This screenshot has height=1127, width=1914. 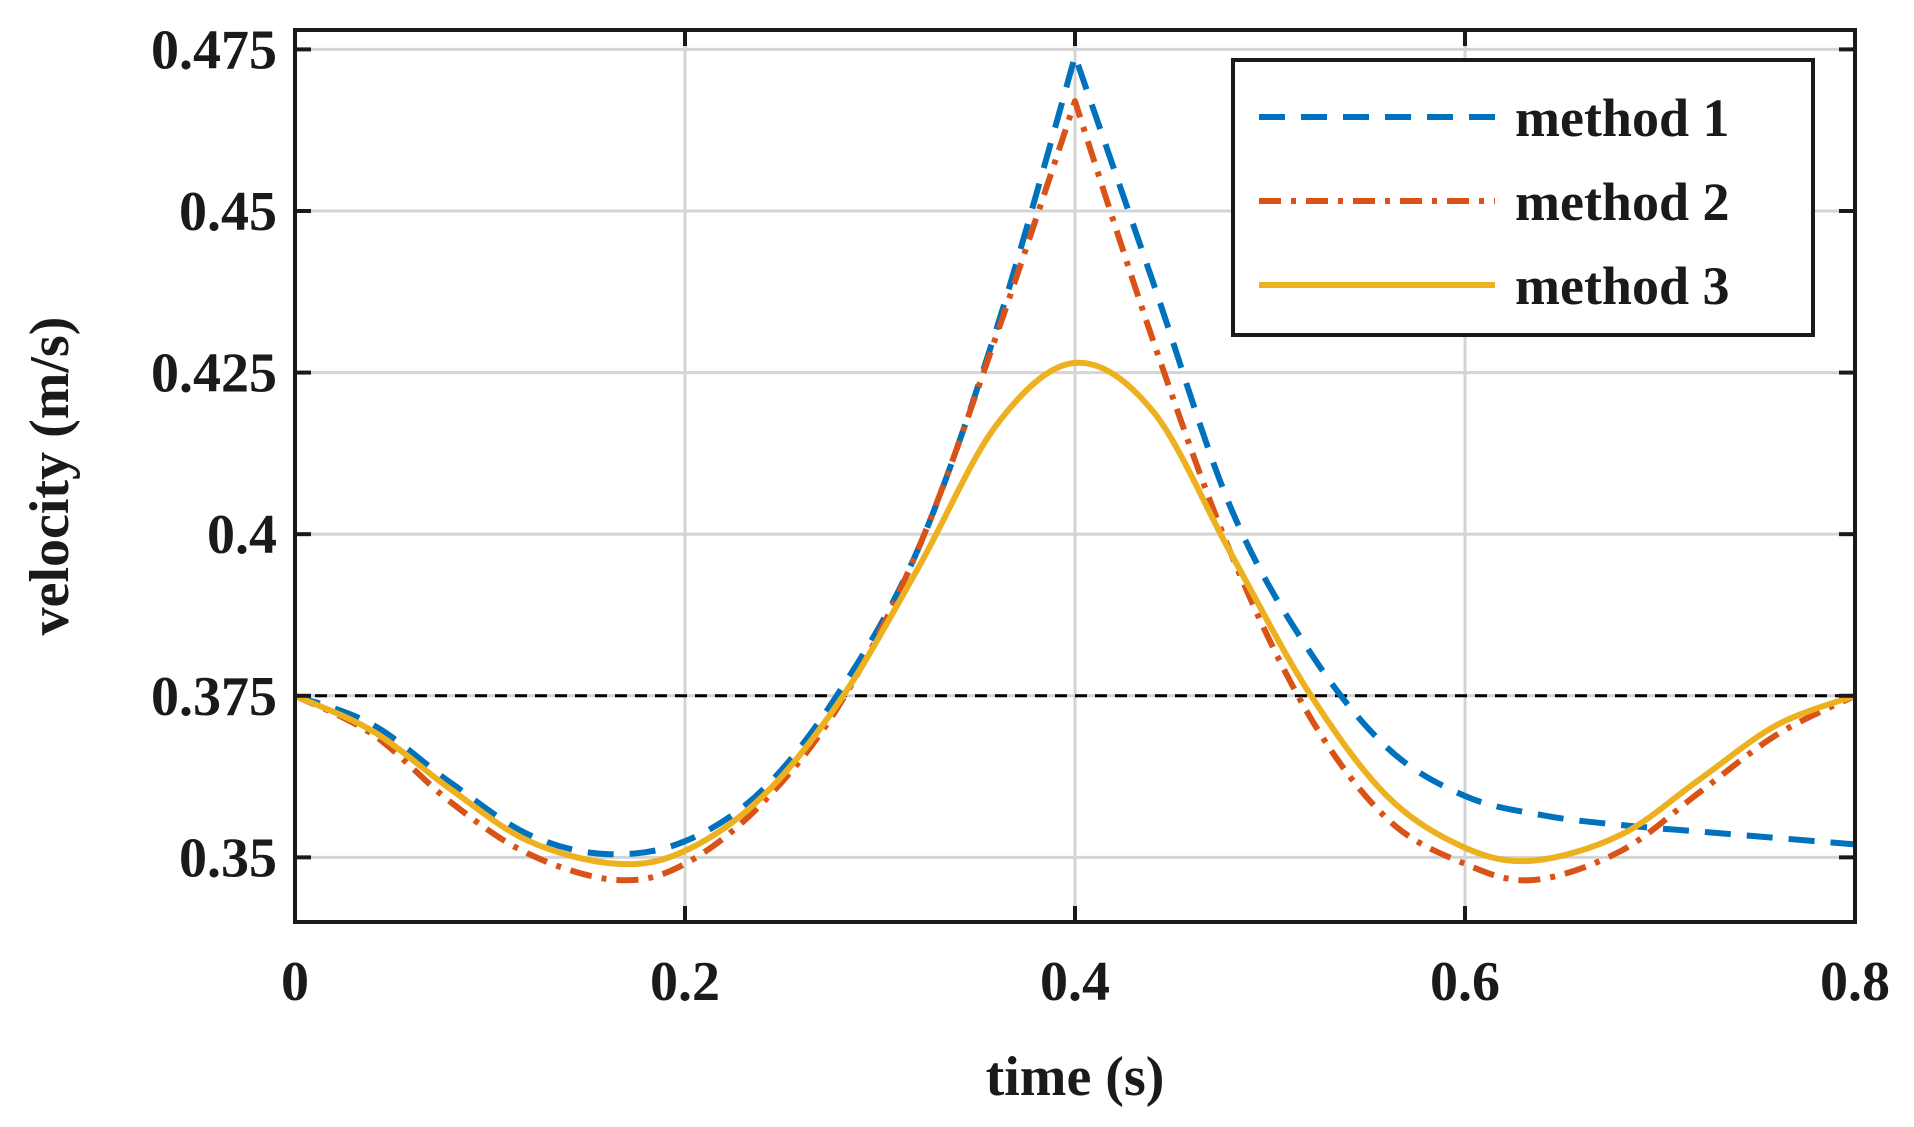 I want to click on y-tick-label-3: 0.425, so click(x=214, y=374).